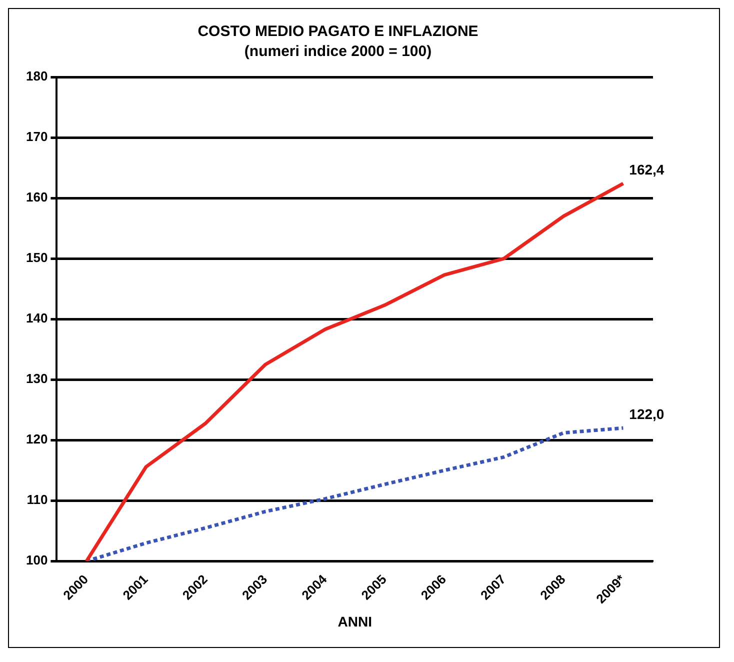  What do you see at coordinates (37, 318) in the screenshot?
I see `y-tick-label: 140` at bounding box center [37, 318].